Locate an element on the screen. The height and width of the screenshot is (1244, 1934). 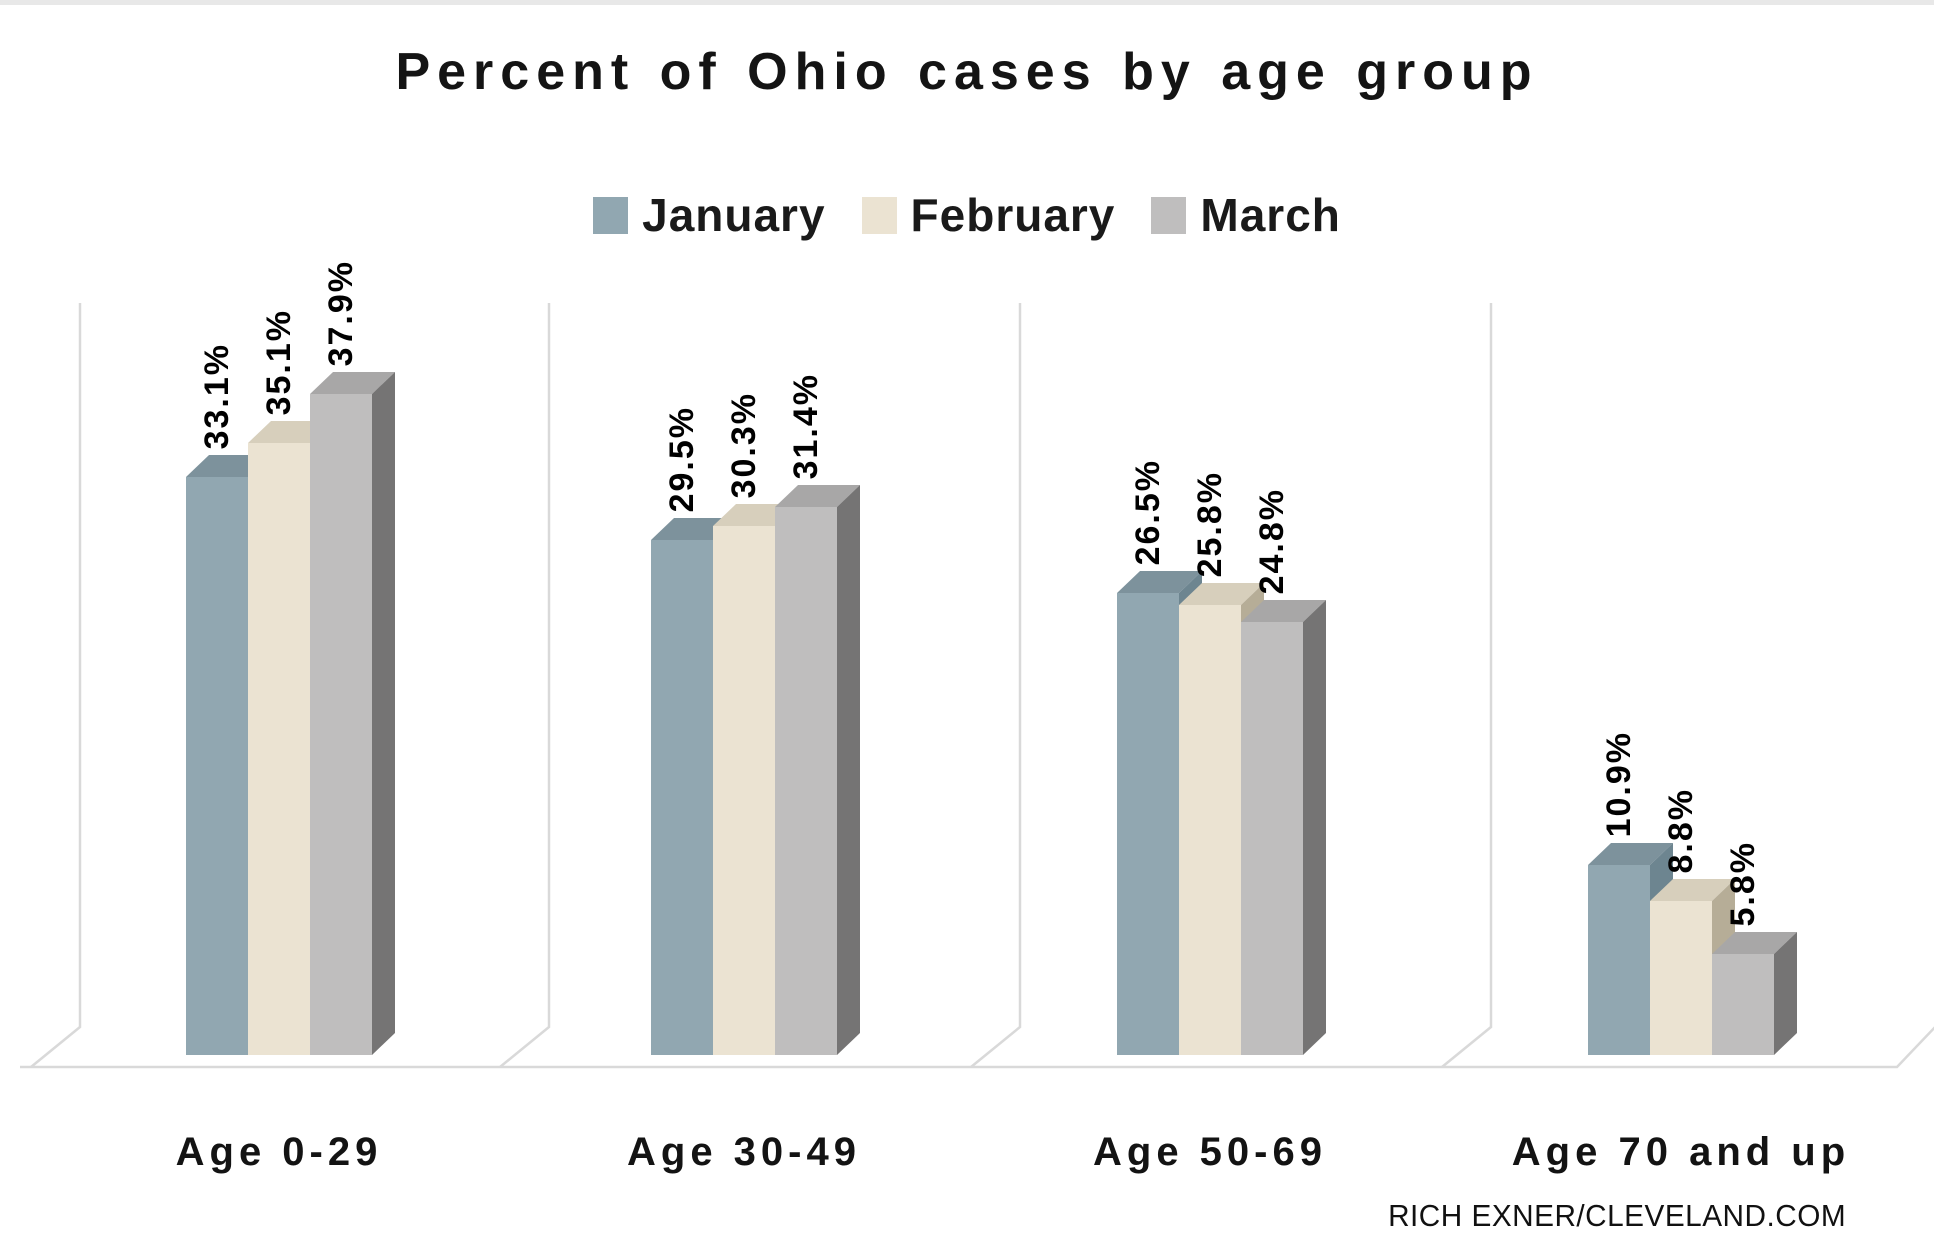
category-label: Age 70 and up is located at coordinates (1681, 1152).